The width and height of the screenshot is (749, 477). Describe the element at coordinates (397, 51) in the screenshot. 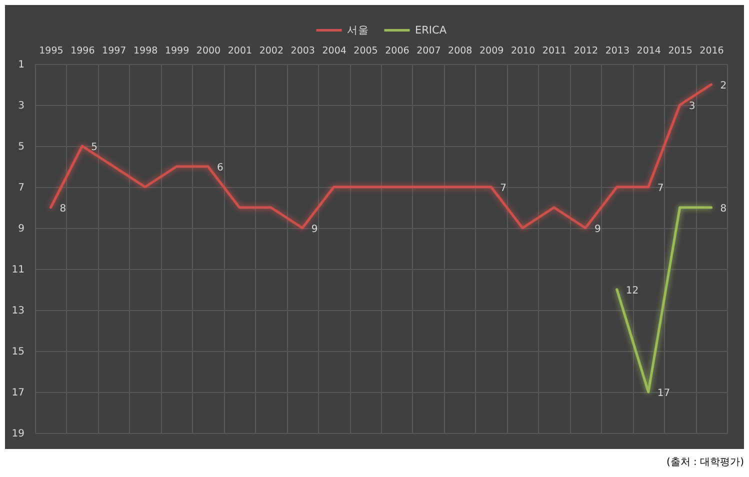

I see `x-tick-label: 2006` at that location.